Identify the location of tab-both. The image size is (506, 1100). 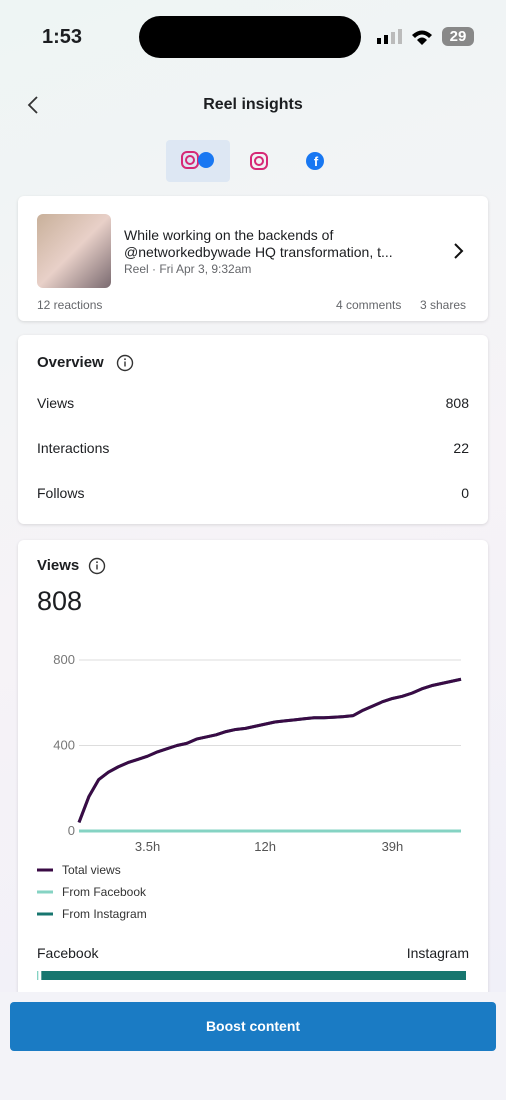
(198, 161).